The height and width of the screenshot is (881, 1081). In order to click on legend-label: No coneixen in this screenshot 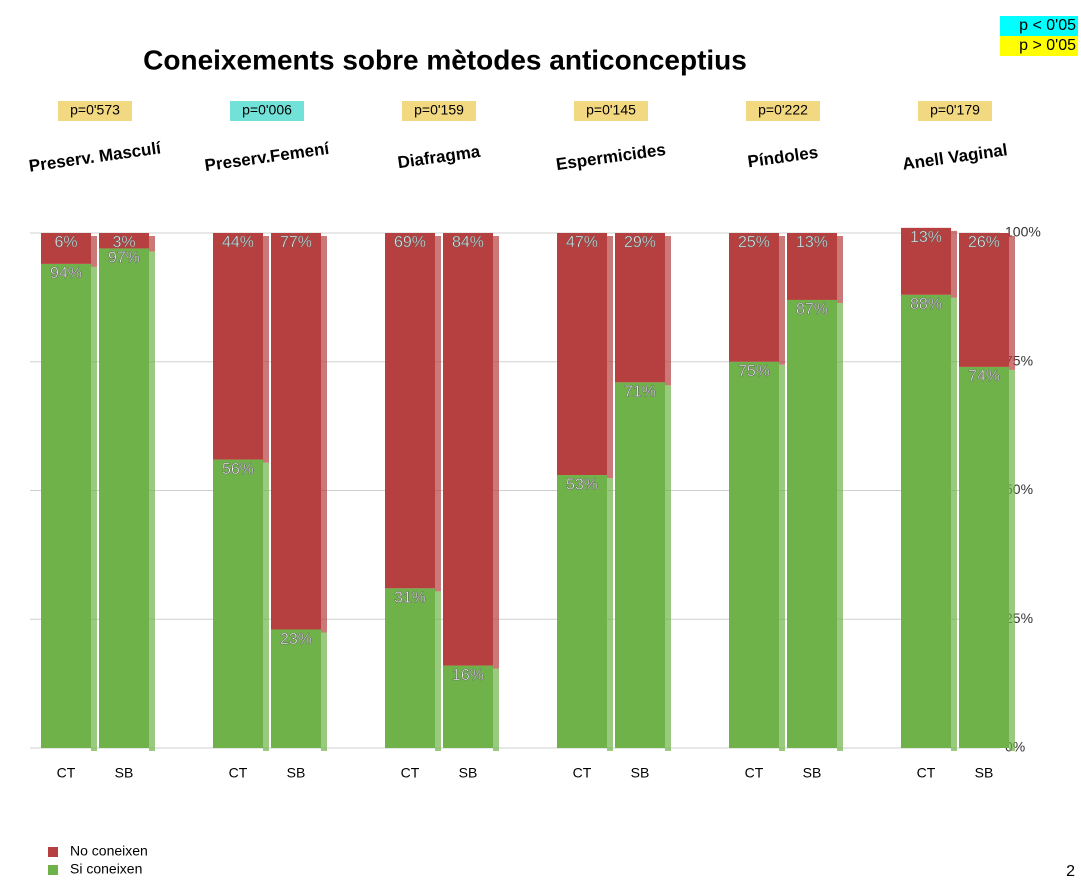, I will do `click(109, 851)`.